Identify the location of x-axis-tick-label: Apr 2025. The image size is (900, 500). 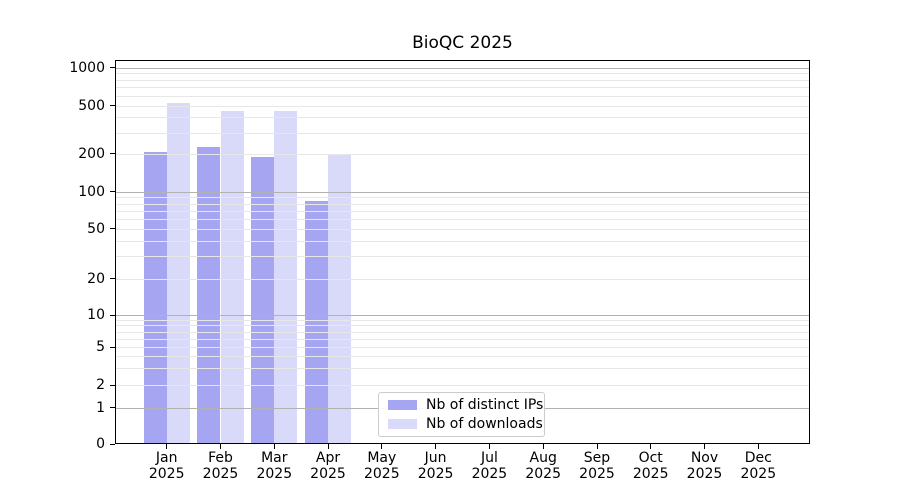
(328, 466).